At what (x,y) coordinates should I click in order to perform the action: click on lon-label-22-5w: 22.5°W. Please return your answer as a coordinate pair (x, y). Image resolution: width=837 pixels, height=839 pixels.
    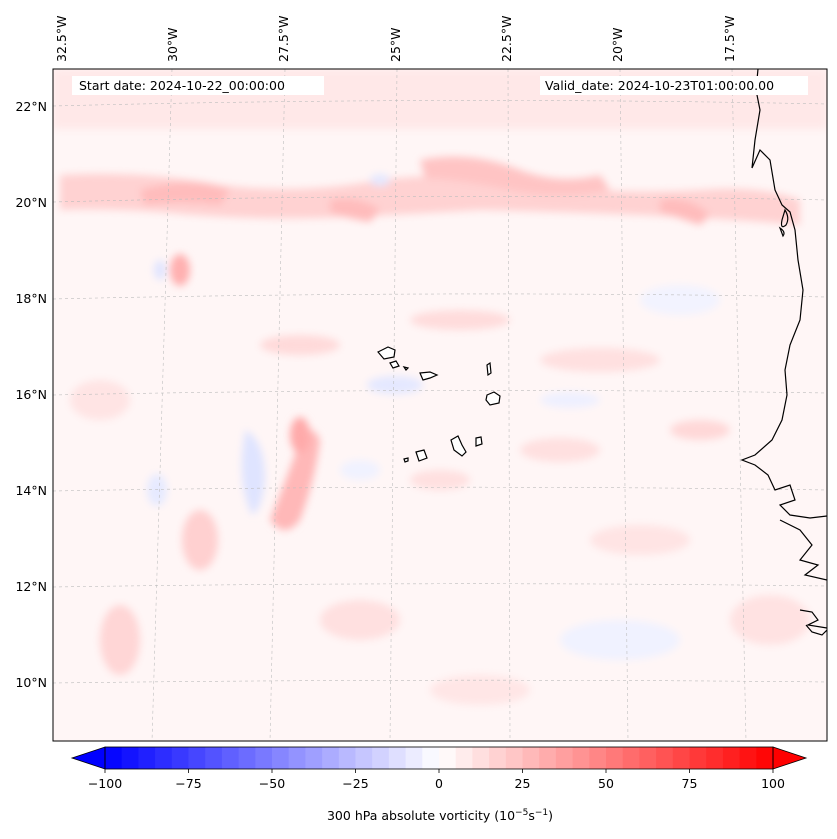
    Looking at the image, I should click on (506, 39).